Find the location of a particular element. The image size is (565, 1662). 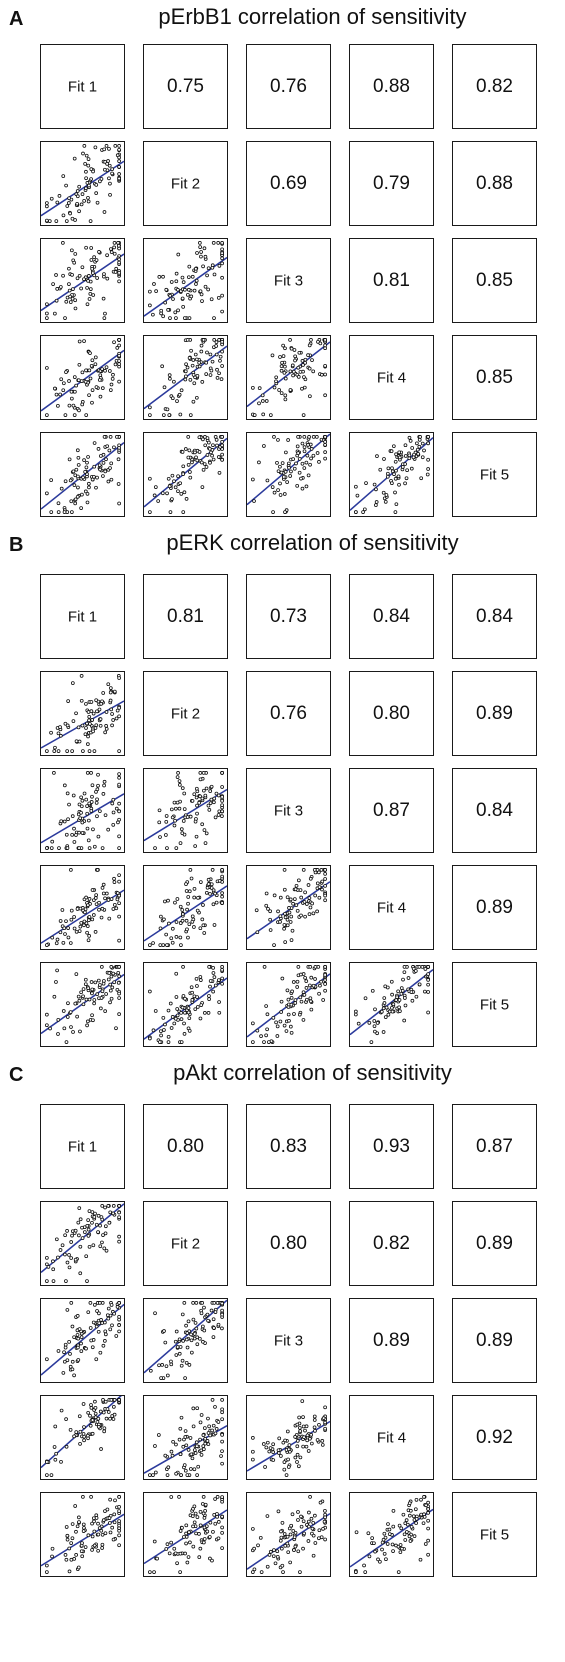

scatter-cell is located at coordinates (288, 1534).